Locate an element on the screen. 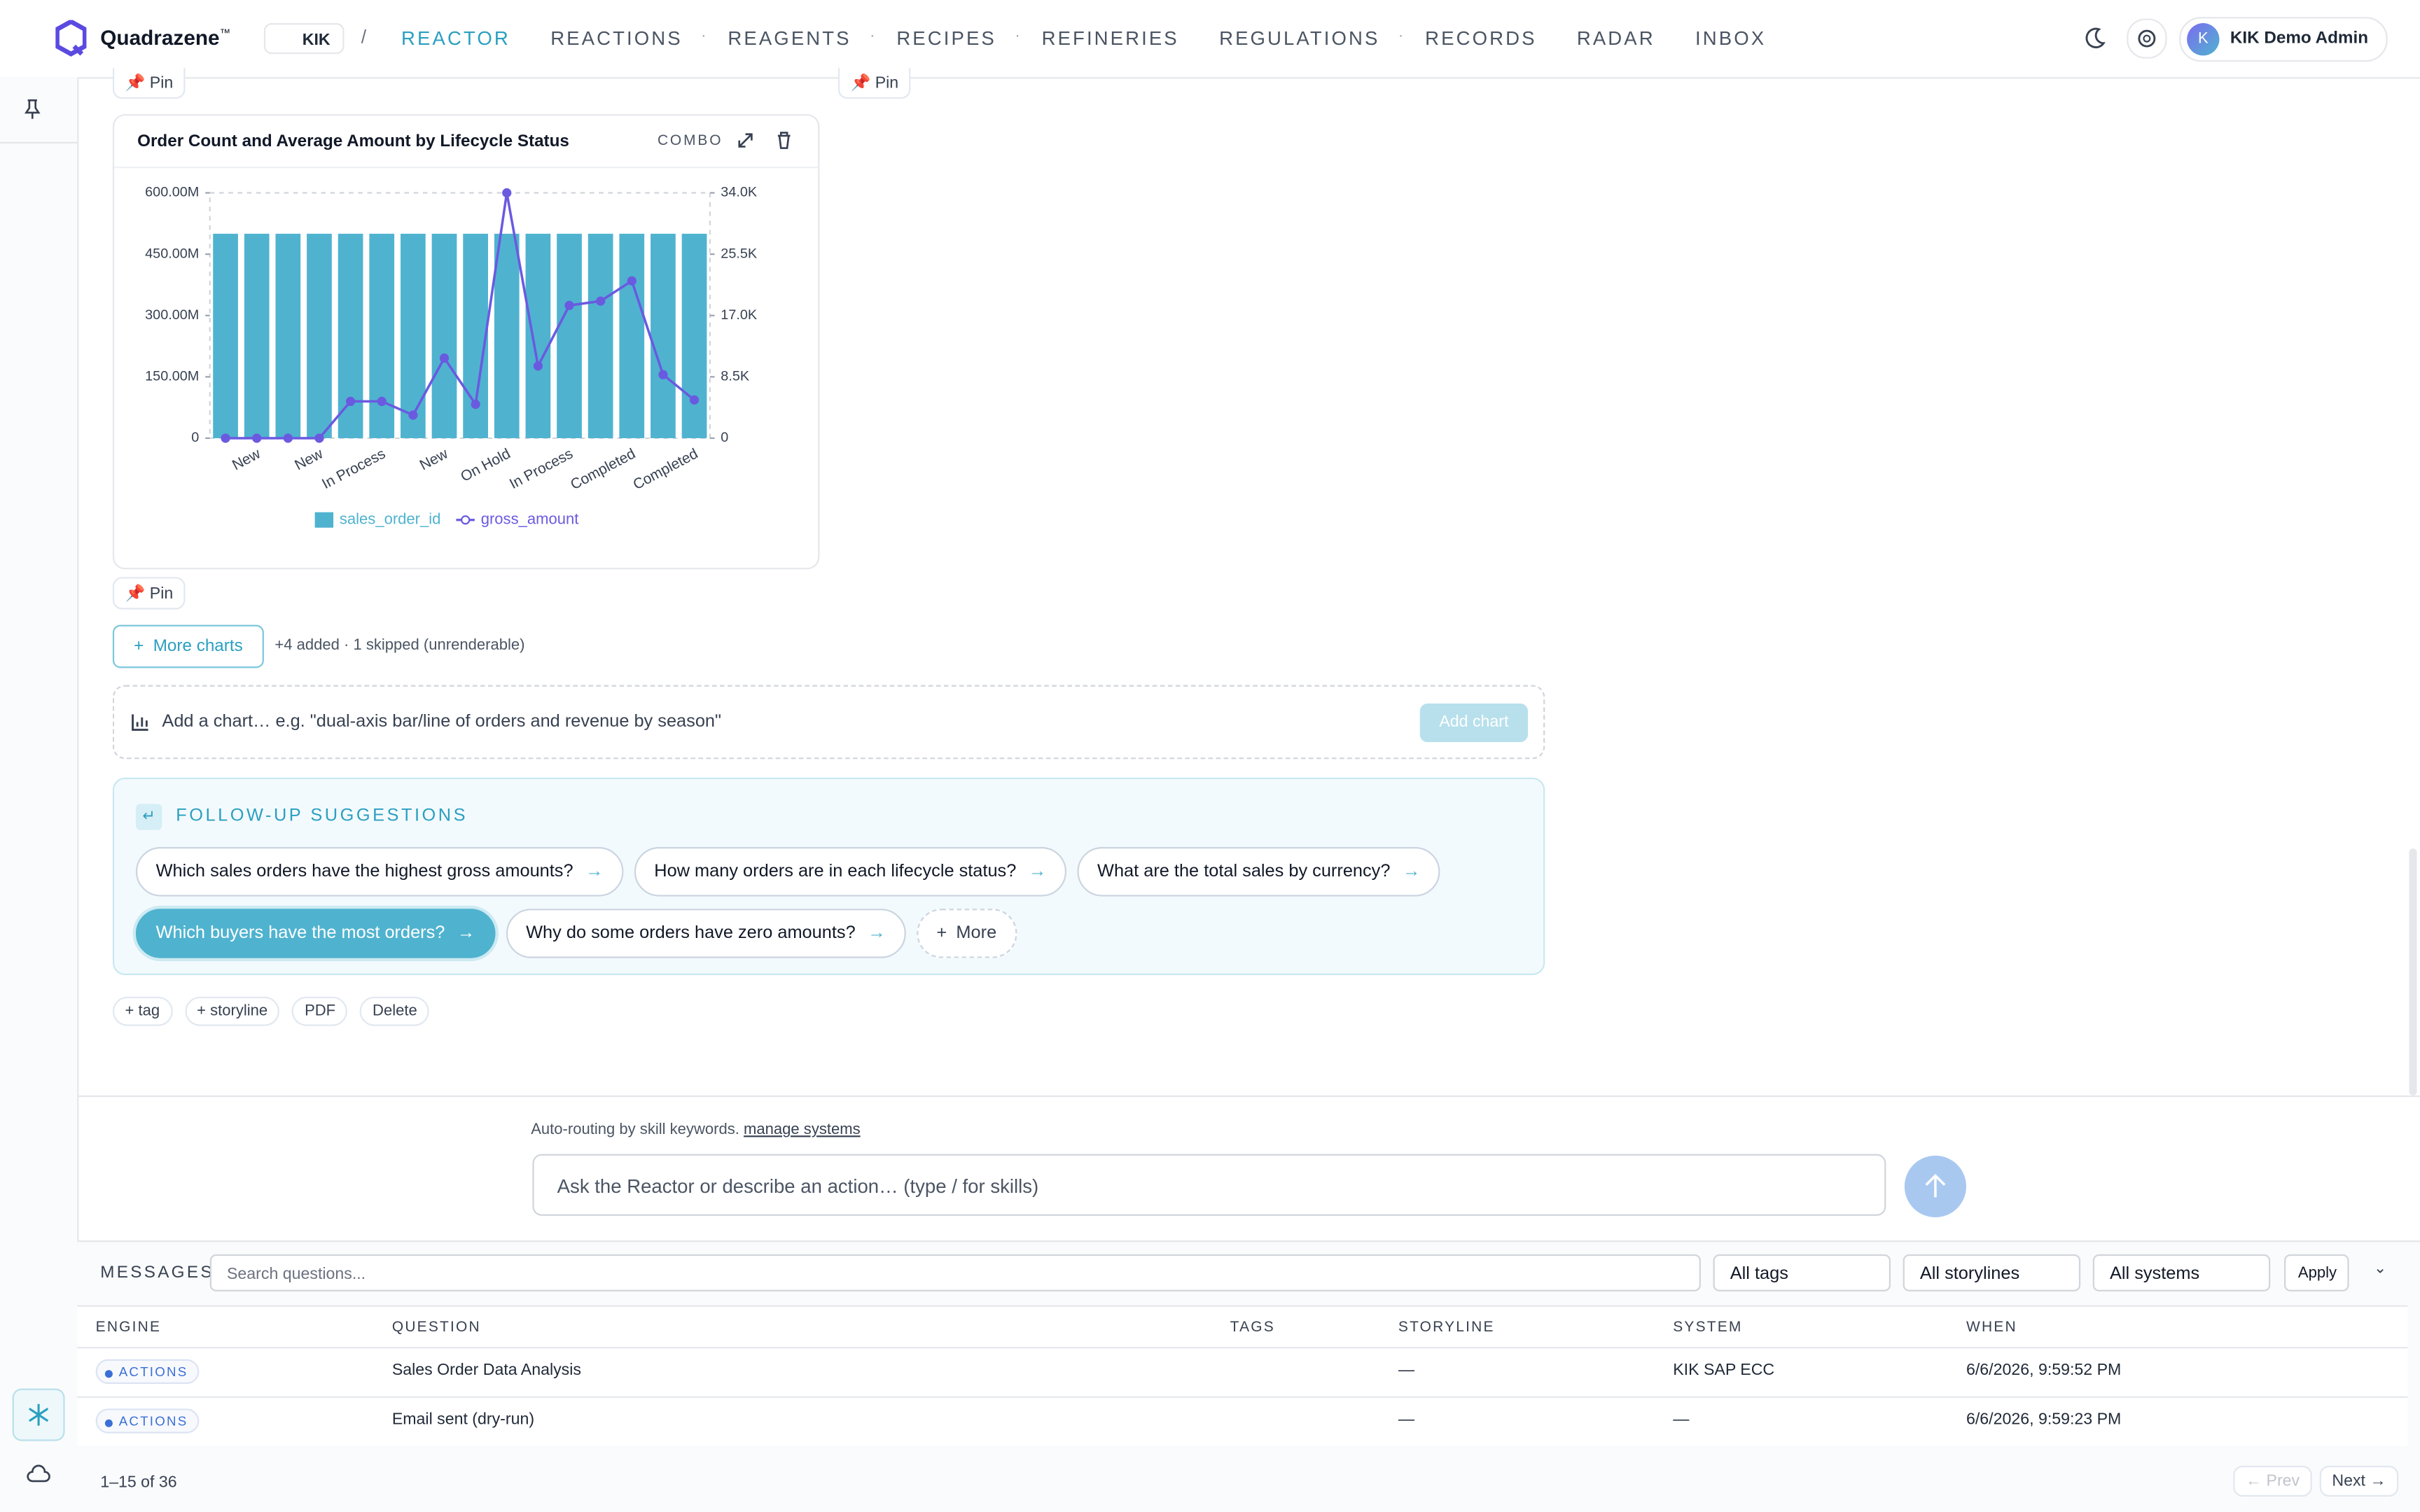 This screenshot has height=1512, width=2420. followups-icon: ↵ is located at coordinates (148, 817).